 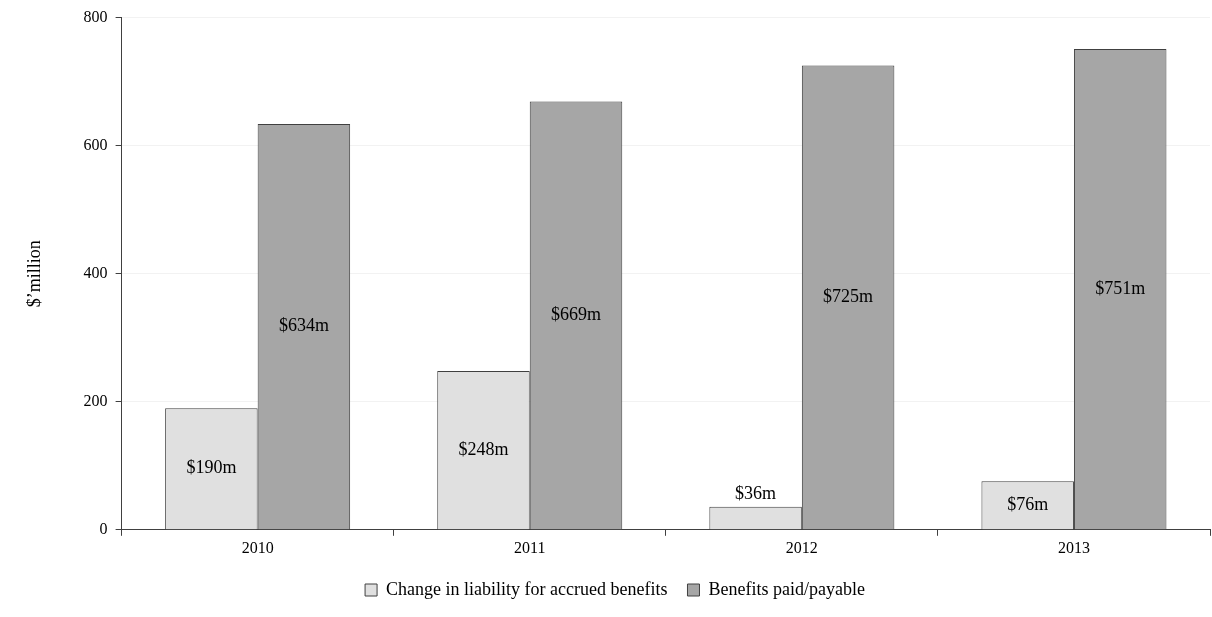 What do you see at coordinates (95, 16) in the screenshot?
I see `y-tick-label: 800` at bounding box center [95, 16].